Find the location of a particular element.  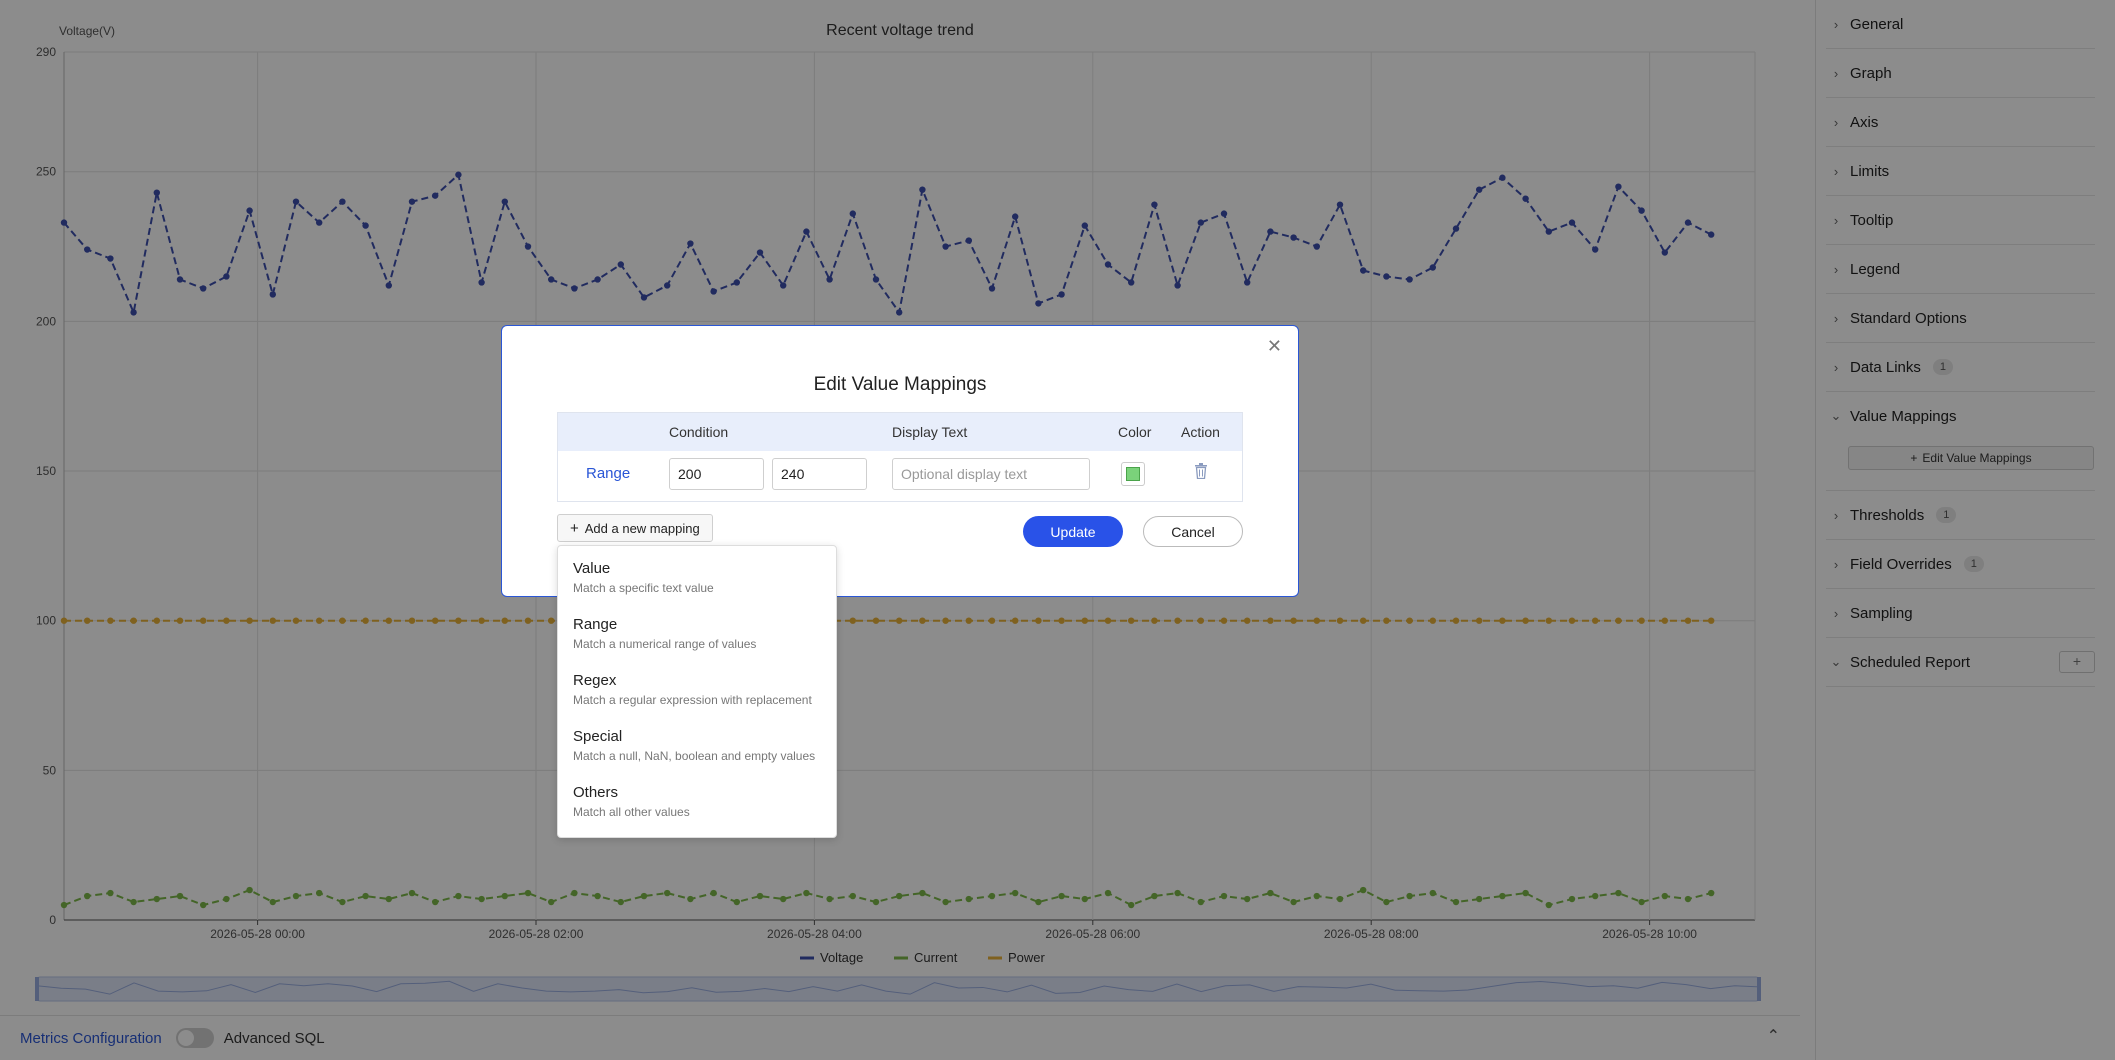

sidebar-row-graph: › Graph is located at coordinates (1960, 73).